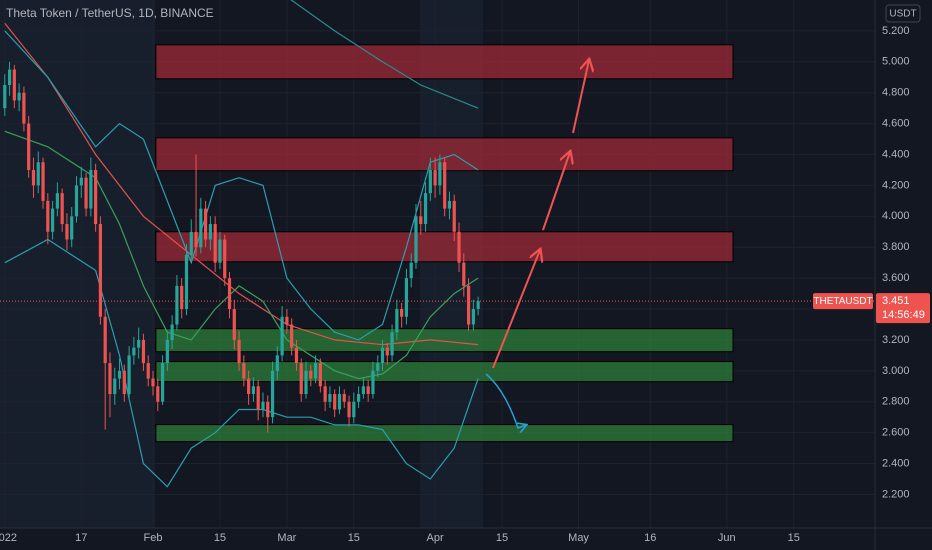 This screenshot has height=550, width=932. I want to click on y-tick-label: 5.000, so click(896, 62).